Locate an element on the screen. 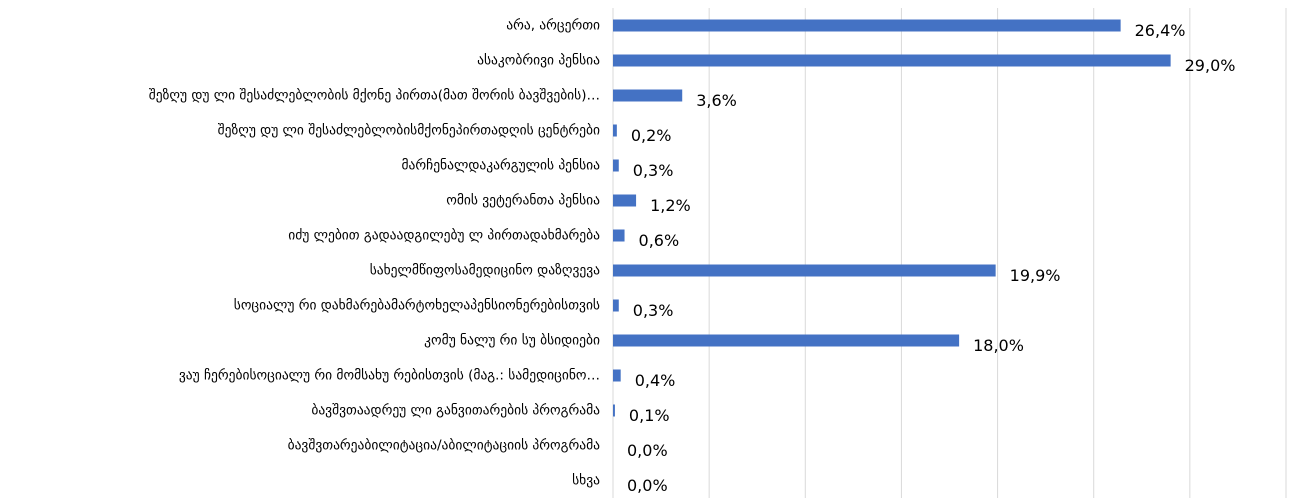 This screenshot has width=1289, height=498. value-label: 3,6% is located at coordinates (716, 100).